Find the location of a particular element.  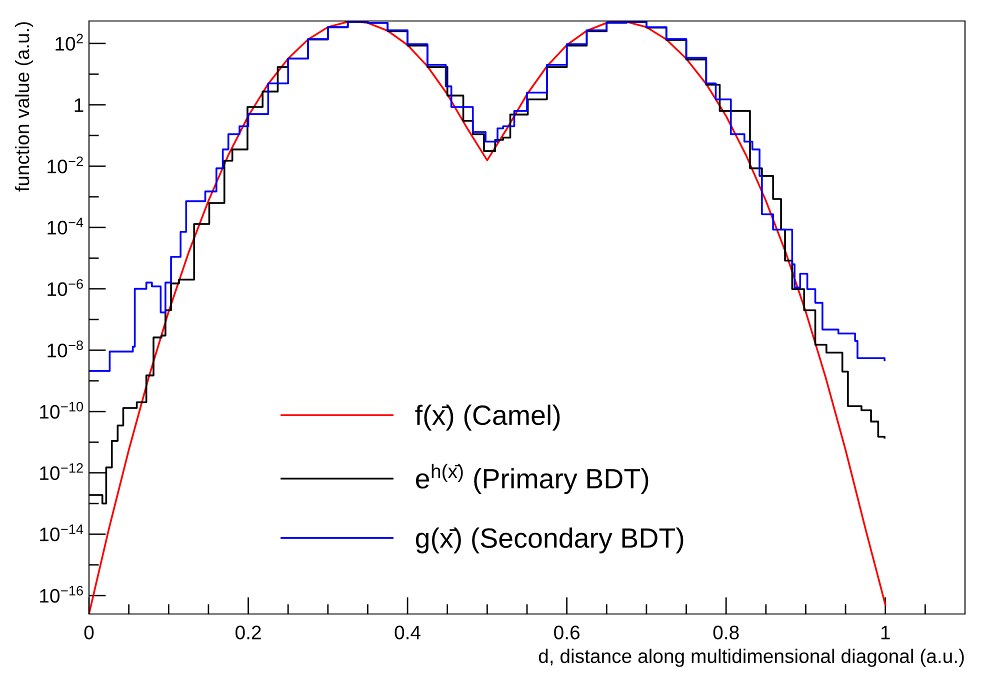

y-tick-label: 10$^{−6}$ is located at coordinates (65, 287).